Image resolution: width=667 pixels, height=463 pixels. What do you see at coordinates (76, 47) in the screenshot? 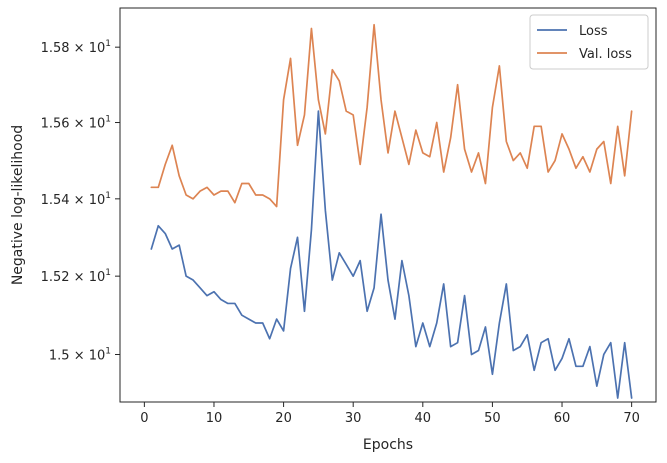
I see `y-tick-label: 1.58 × 10¹` at bounding box center [76, 47].